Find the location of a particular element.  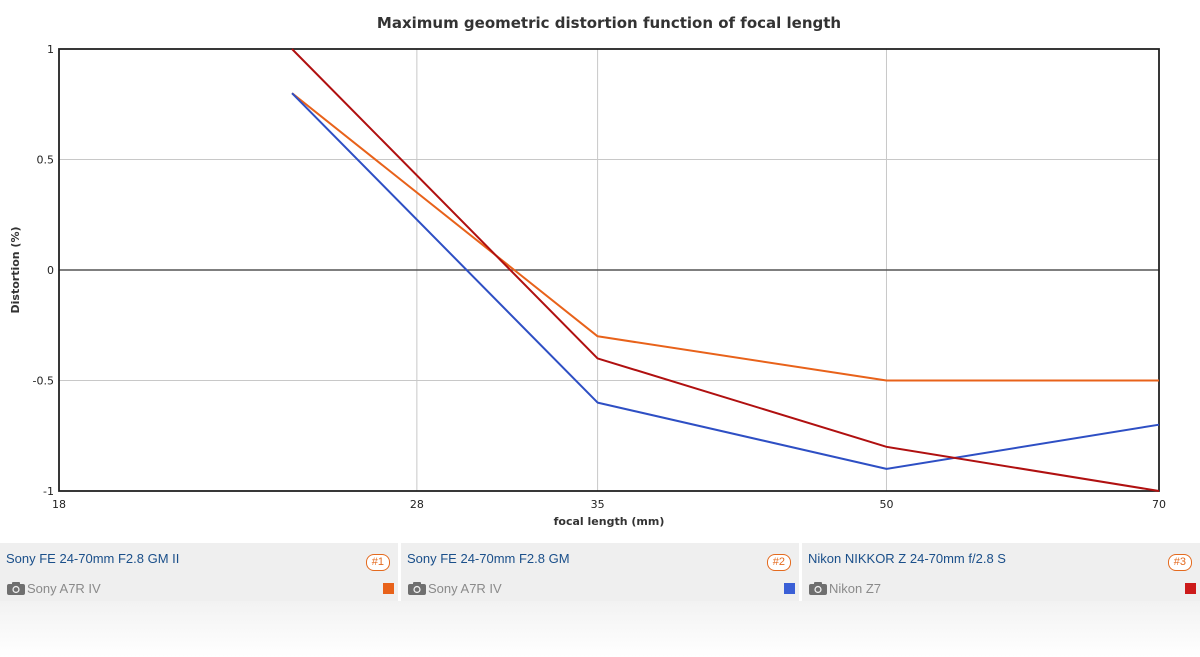

camera-name: Nikon Z7 is located at coordinates (855, 588).